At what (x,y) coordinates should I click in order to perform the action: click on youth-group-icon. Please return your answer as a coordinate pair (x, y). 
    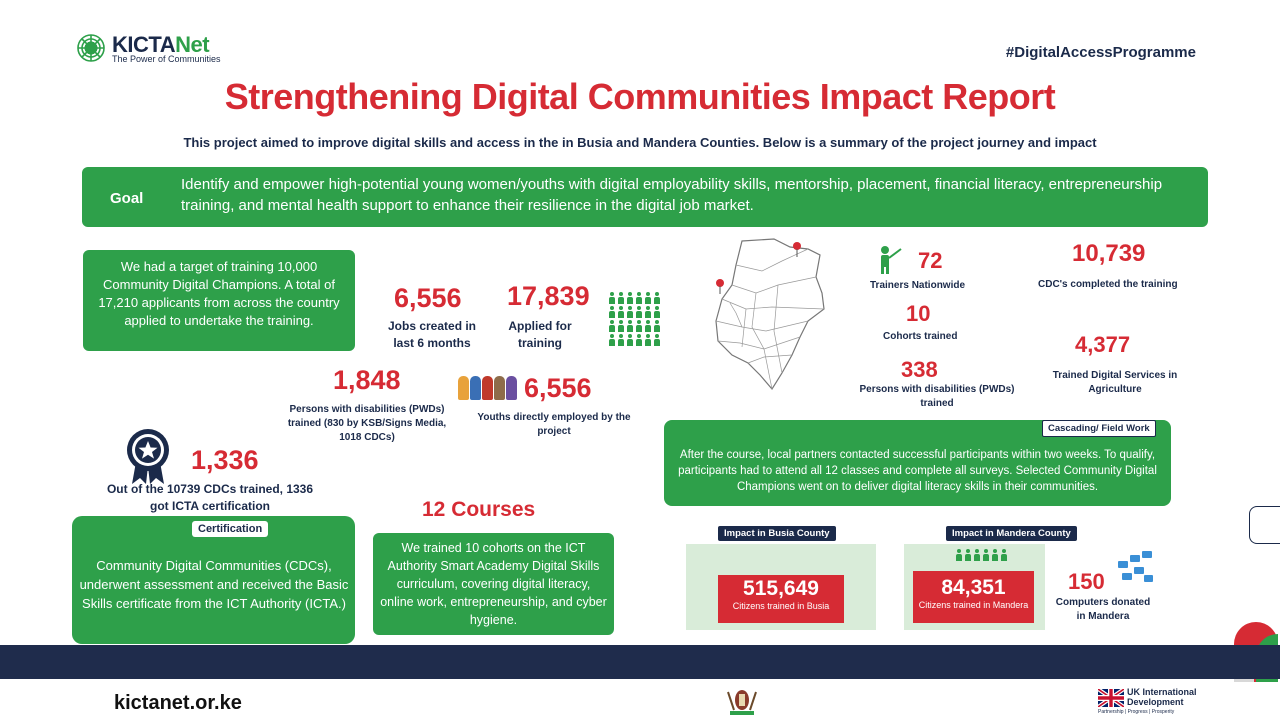
    Looking at the image, I should click on (488, 389).